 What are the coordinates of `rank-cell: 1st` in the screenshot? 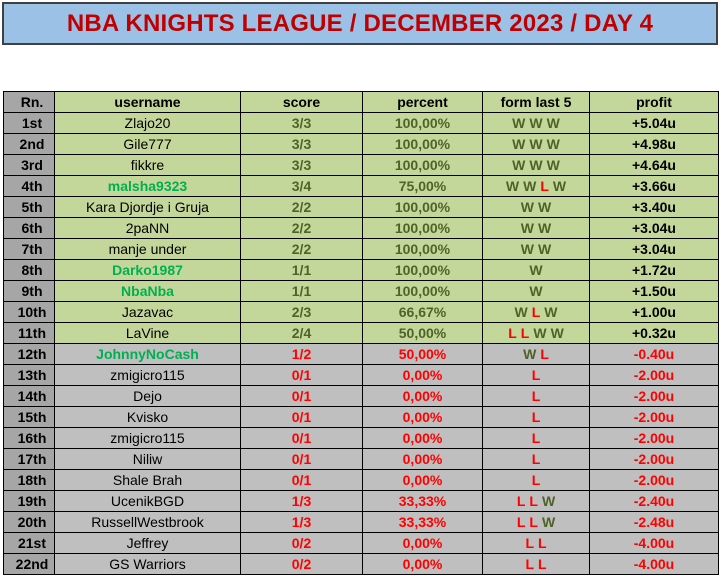 It's located at (29, 123).